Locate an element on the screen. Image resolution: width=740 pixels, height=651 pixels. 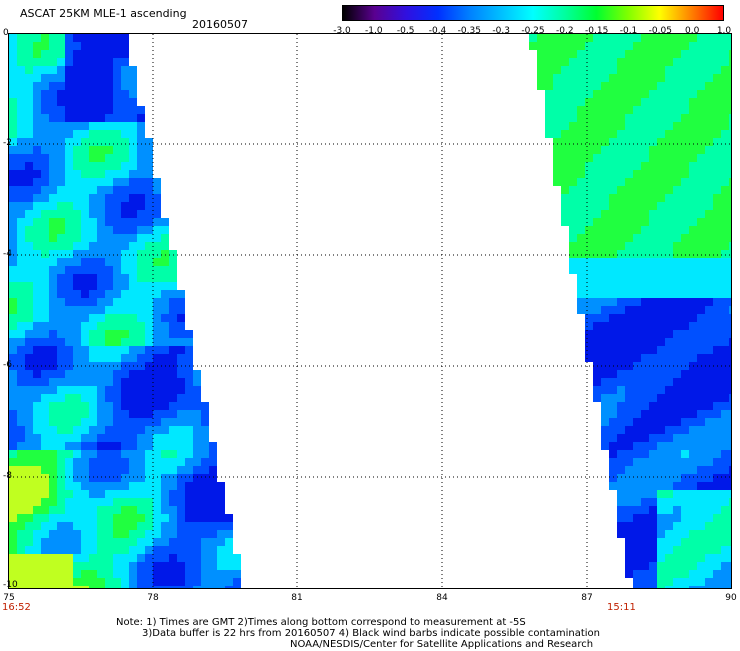
x-label-78: 78 is located at coordinates (153, 598).